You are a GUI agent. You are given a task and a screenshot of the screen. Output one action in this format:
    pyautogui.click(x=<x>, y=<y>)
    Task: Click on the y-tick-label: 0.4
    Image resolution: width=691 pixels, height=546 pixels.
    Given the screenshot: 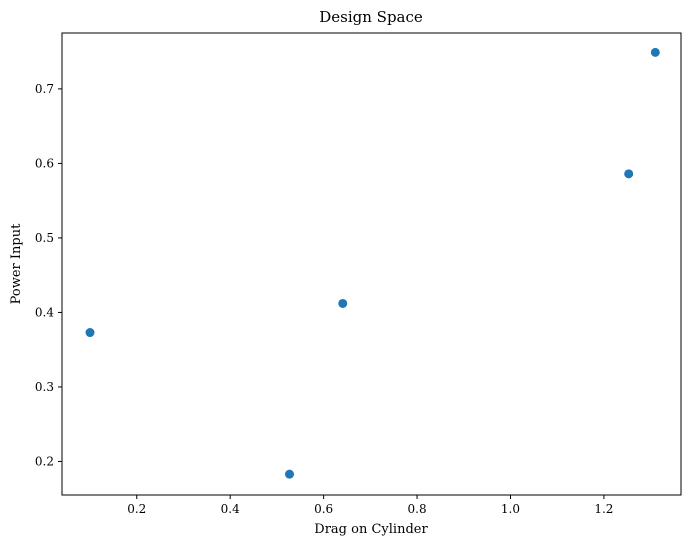 What is the action you would take?
    pyautogui.click(x=44, y=312)
    